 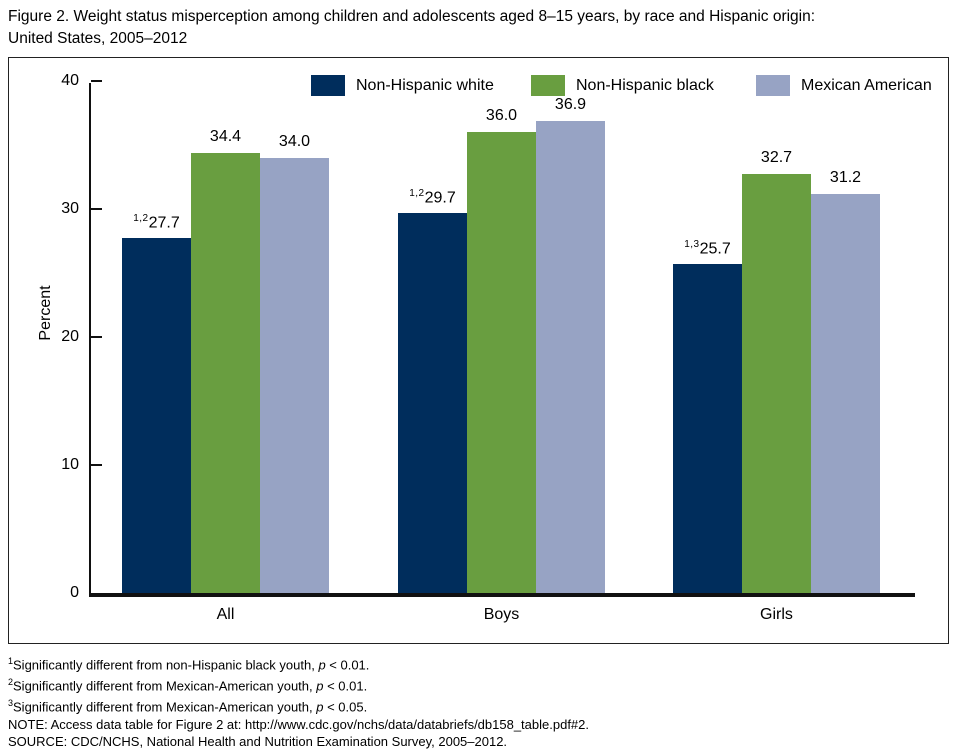 What do you see at coordinates (70, 80) in the screenshot?
I see `y-tick-label: 40` at bounding box center [70, 80].